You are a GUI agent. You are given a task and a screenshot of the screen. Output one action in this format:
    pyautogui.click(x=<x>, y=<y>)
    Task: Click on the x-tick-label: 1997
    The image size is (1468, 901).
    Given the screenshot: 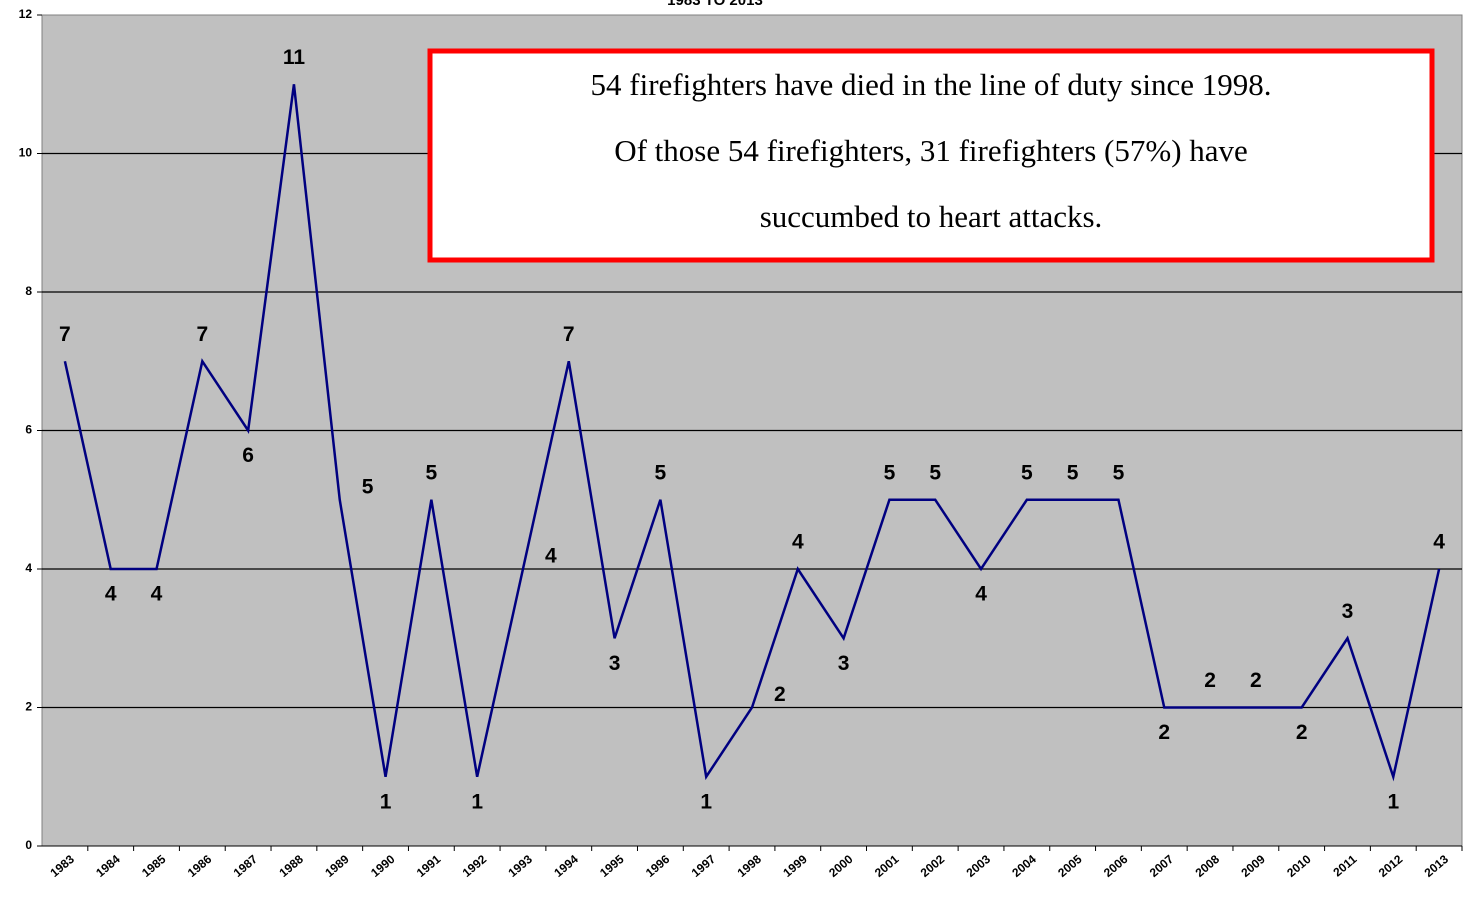 What is the action you would take?
    pyautogui.click(x=704, y=866)
    